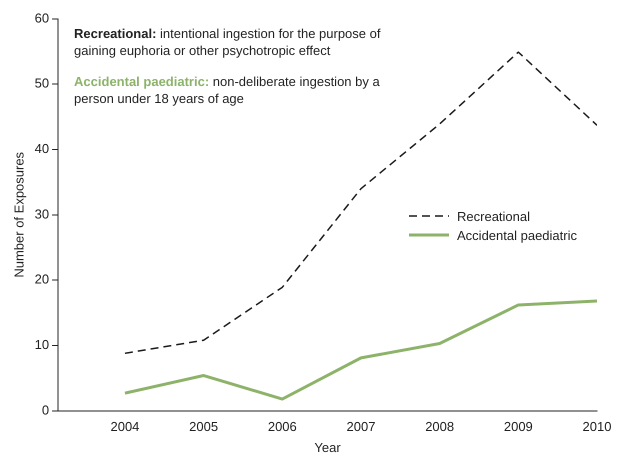  I want to click on y-tick-label: 60, so click(42, 18).